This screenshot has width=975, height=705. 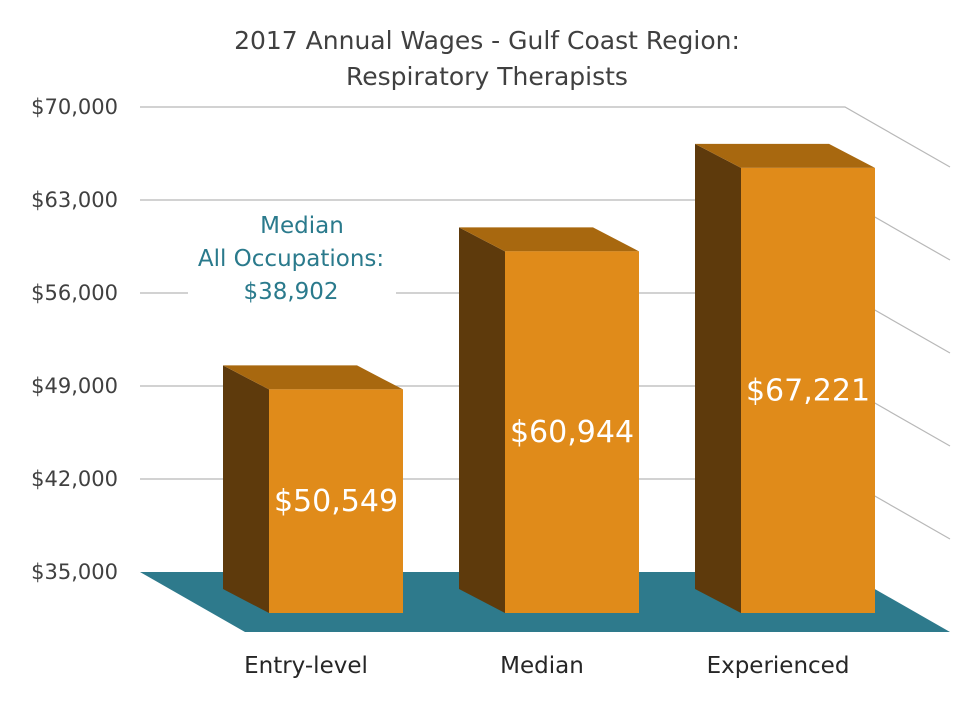 I want to click on data-labels: $50,549 $60,944 $67,221, so click(x=572, y=446).